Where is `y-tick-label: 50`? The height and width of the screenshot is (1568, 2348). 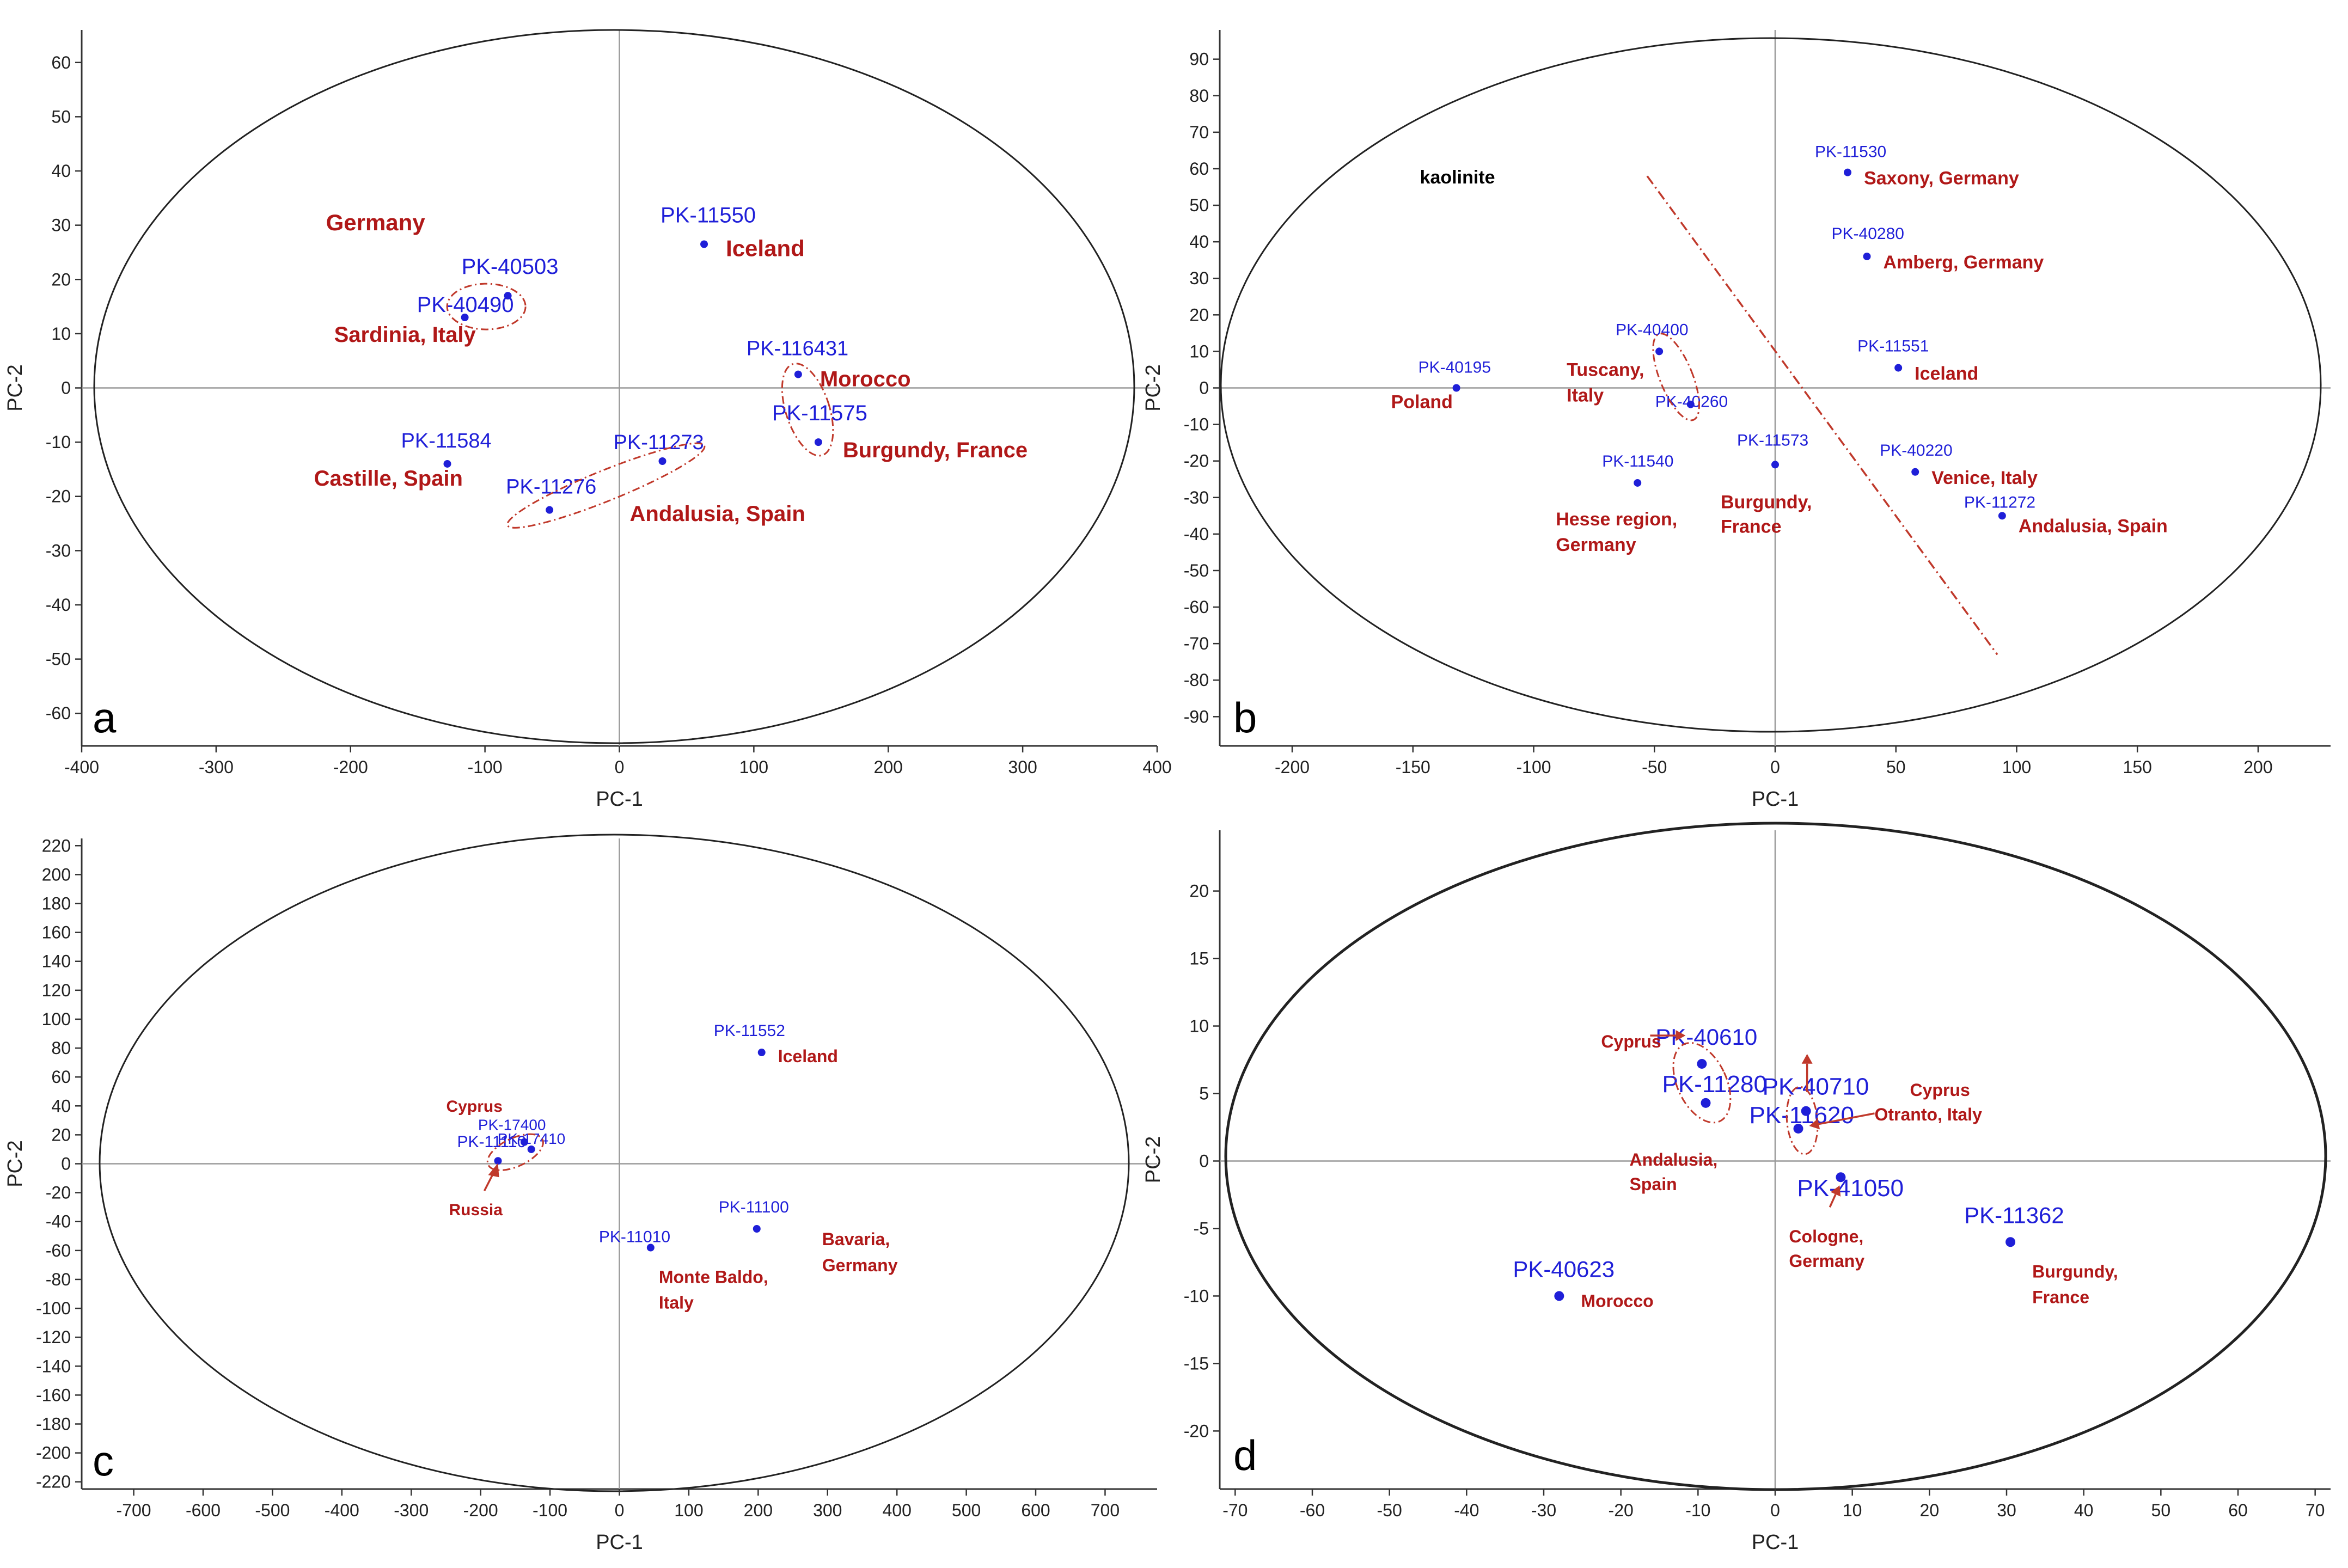 y-tick-label: 50 is located at coordinates (1199, 205).